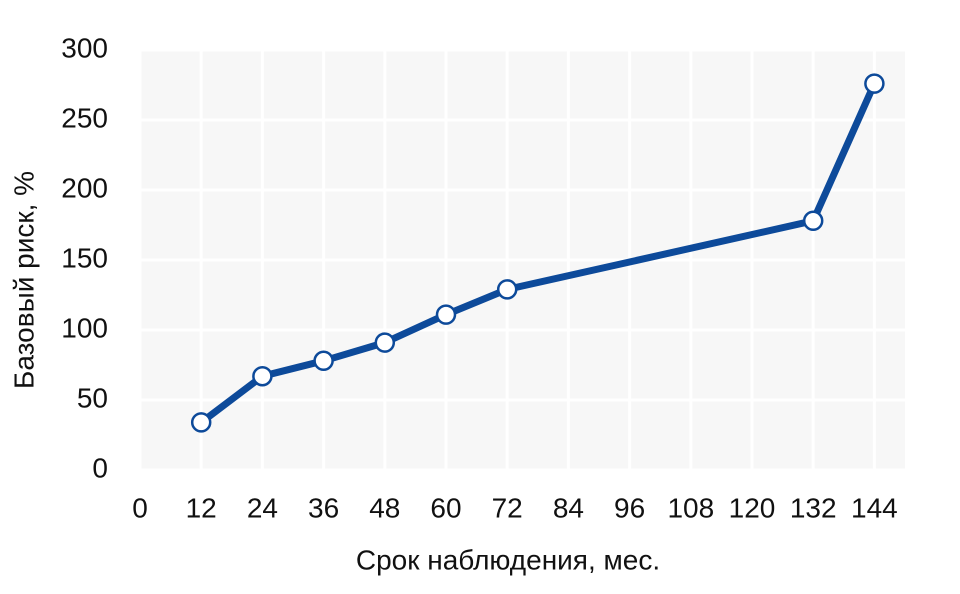  What do you see at coordinates (201, 507) in the screenshot?
I see `x-tick-label: 12` at bounding box center [201, 507].